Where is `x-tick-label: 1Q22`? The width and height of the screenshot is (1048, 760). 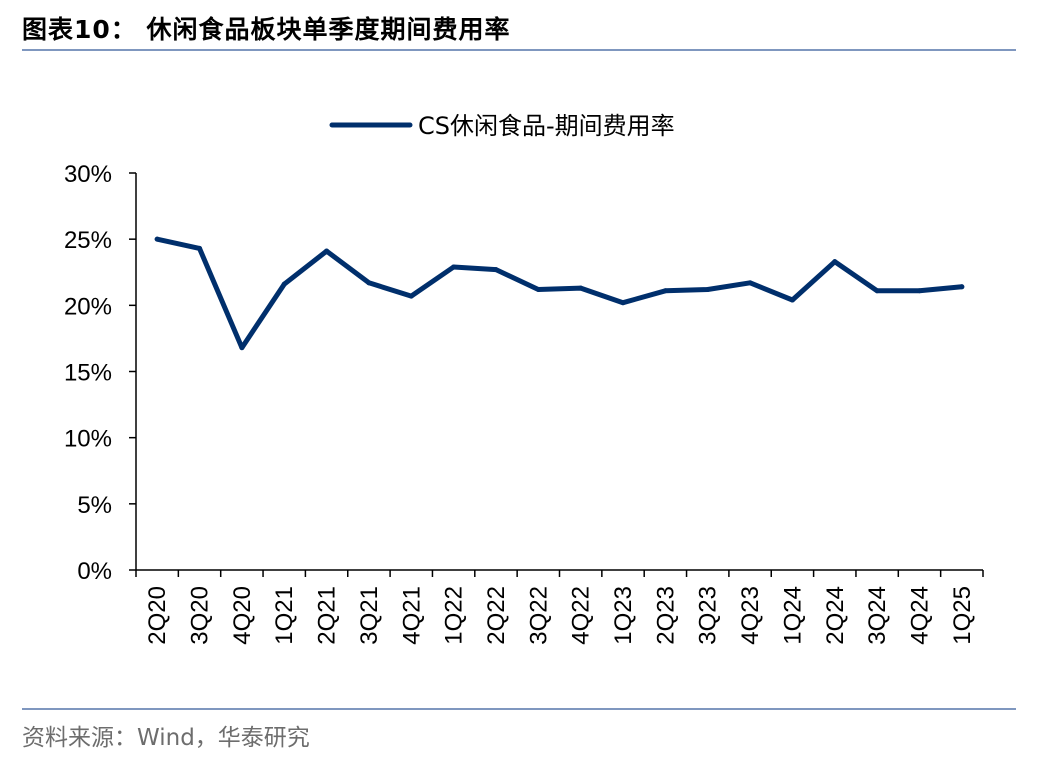 x-tick-label: 1Q22 is located at coordinates (454, 615).